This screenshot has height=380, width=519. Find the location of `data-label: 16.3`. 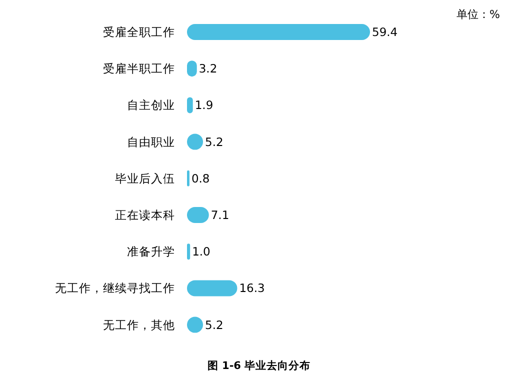

data-label: 16.3 is located at coordinates (252, 288).